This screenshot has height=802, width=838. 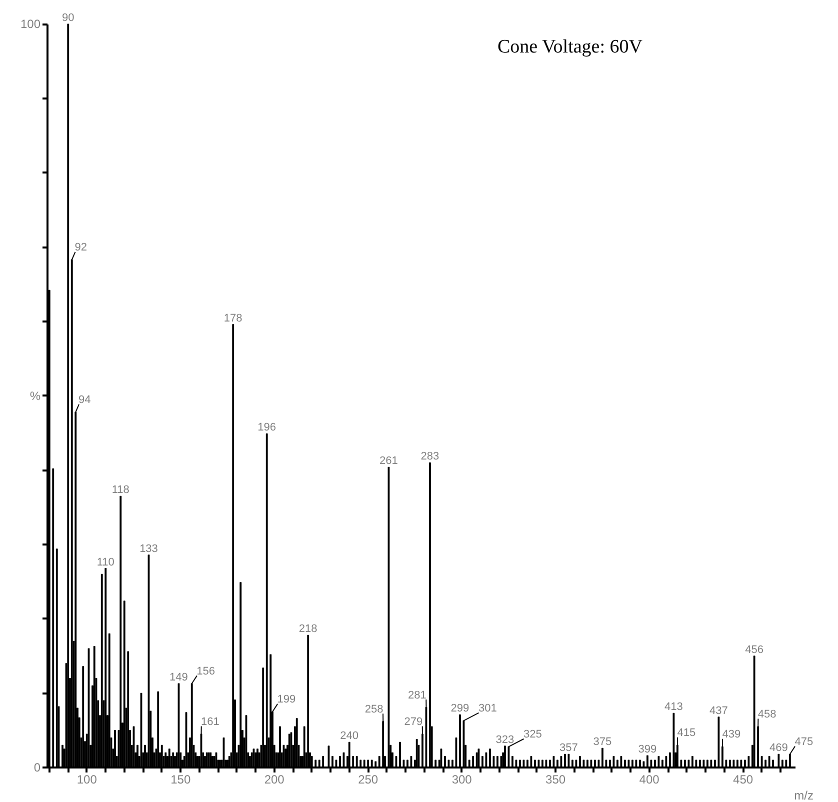 I want to click on annotation: 456, so click(x=754, y=650).